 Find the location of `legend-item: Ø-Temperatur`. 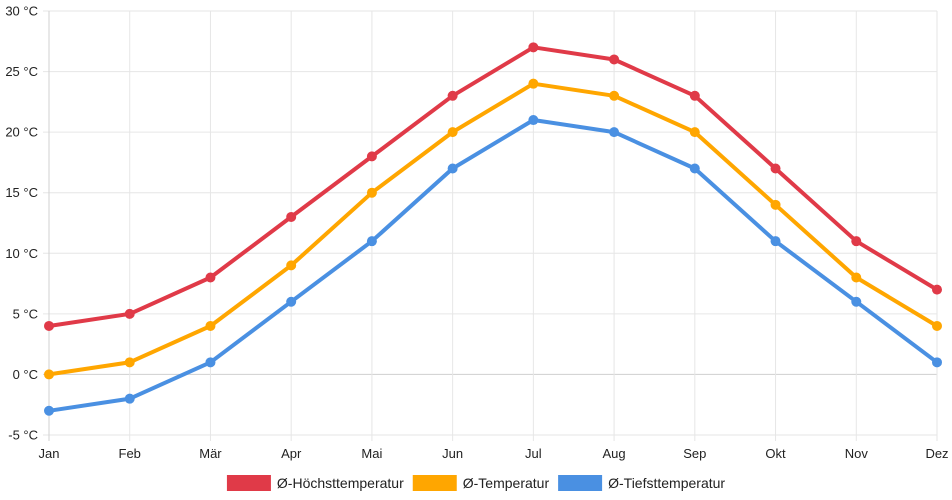

legend-item: Ø-Temperatur is located at coordinates (481, 483).